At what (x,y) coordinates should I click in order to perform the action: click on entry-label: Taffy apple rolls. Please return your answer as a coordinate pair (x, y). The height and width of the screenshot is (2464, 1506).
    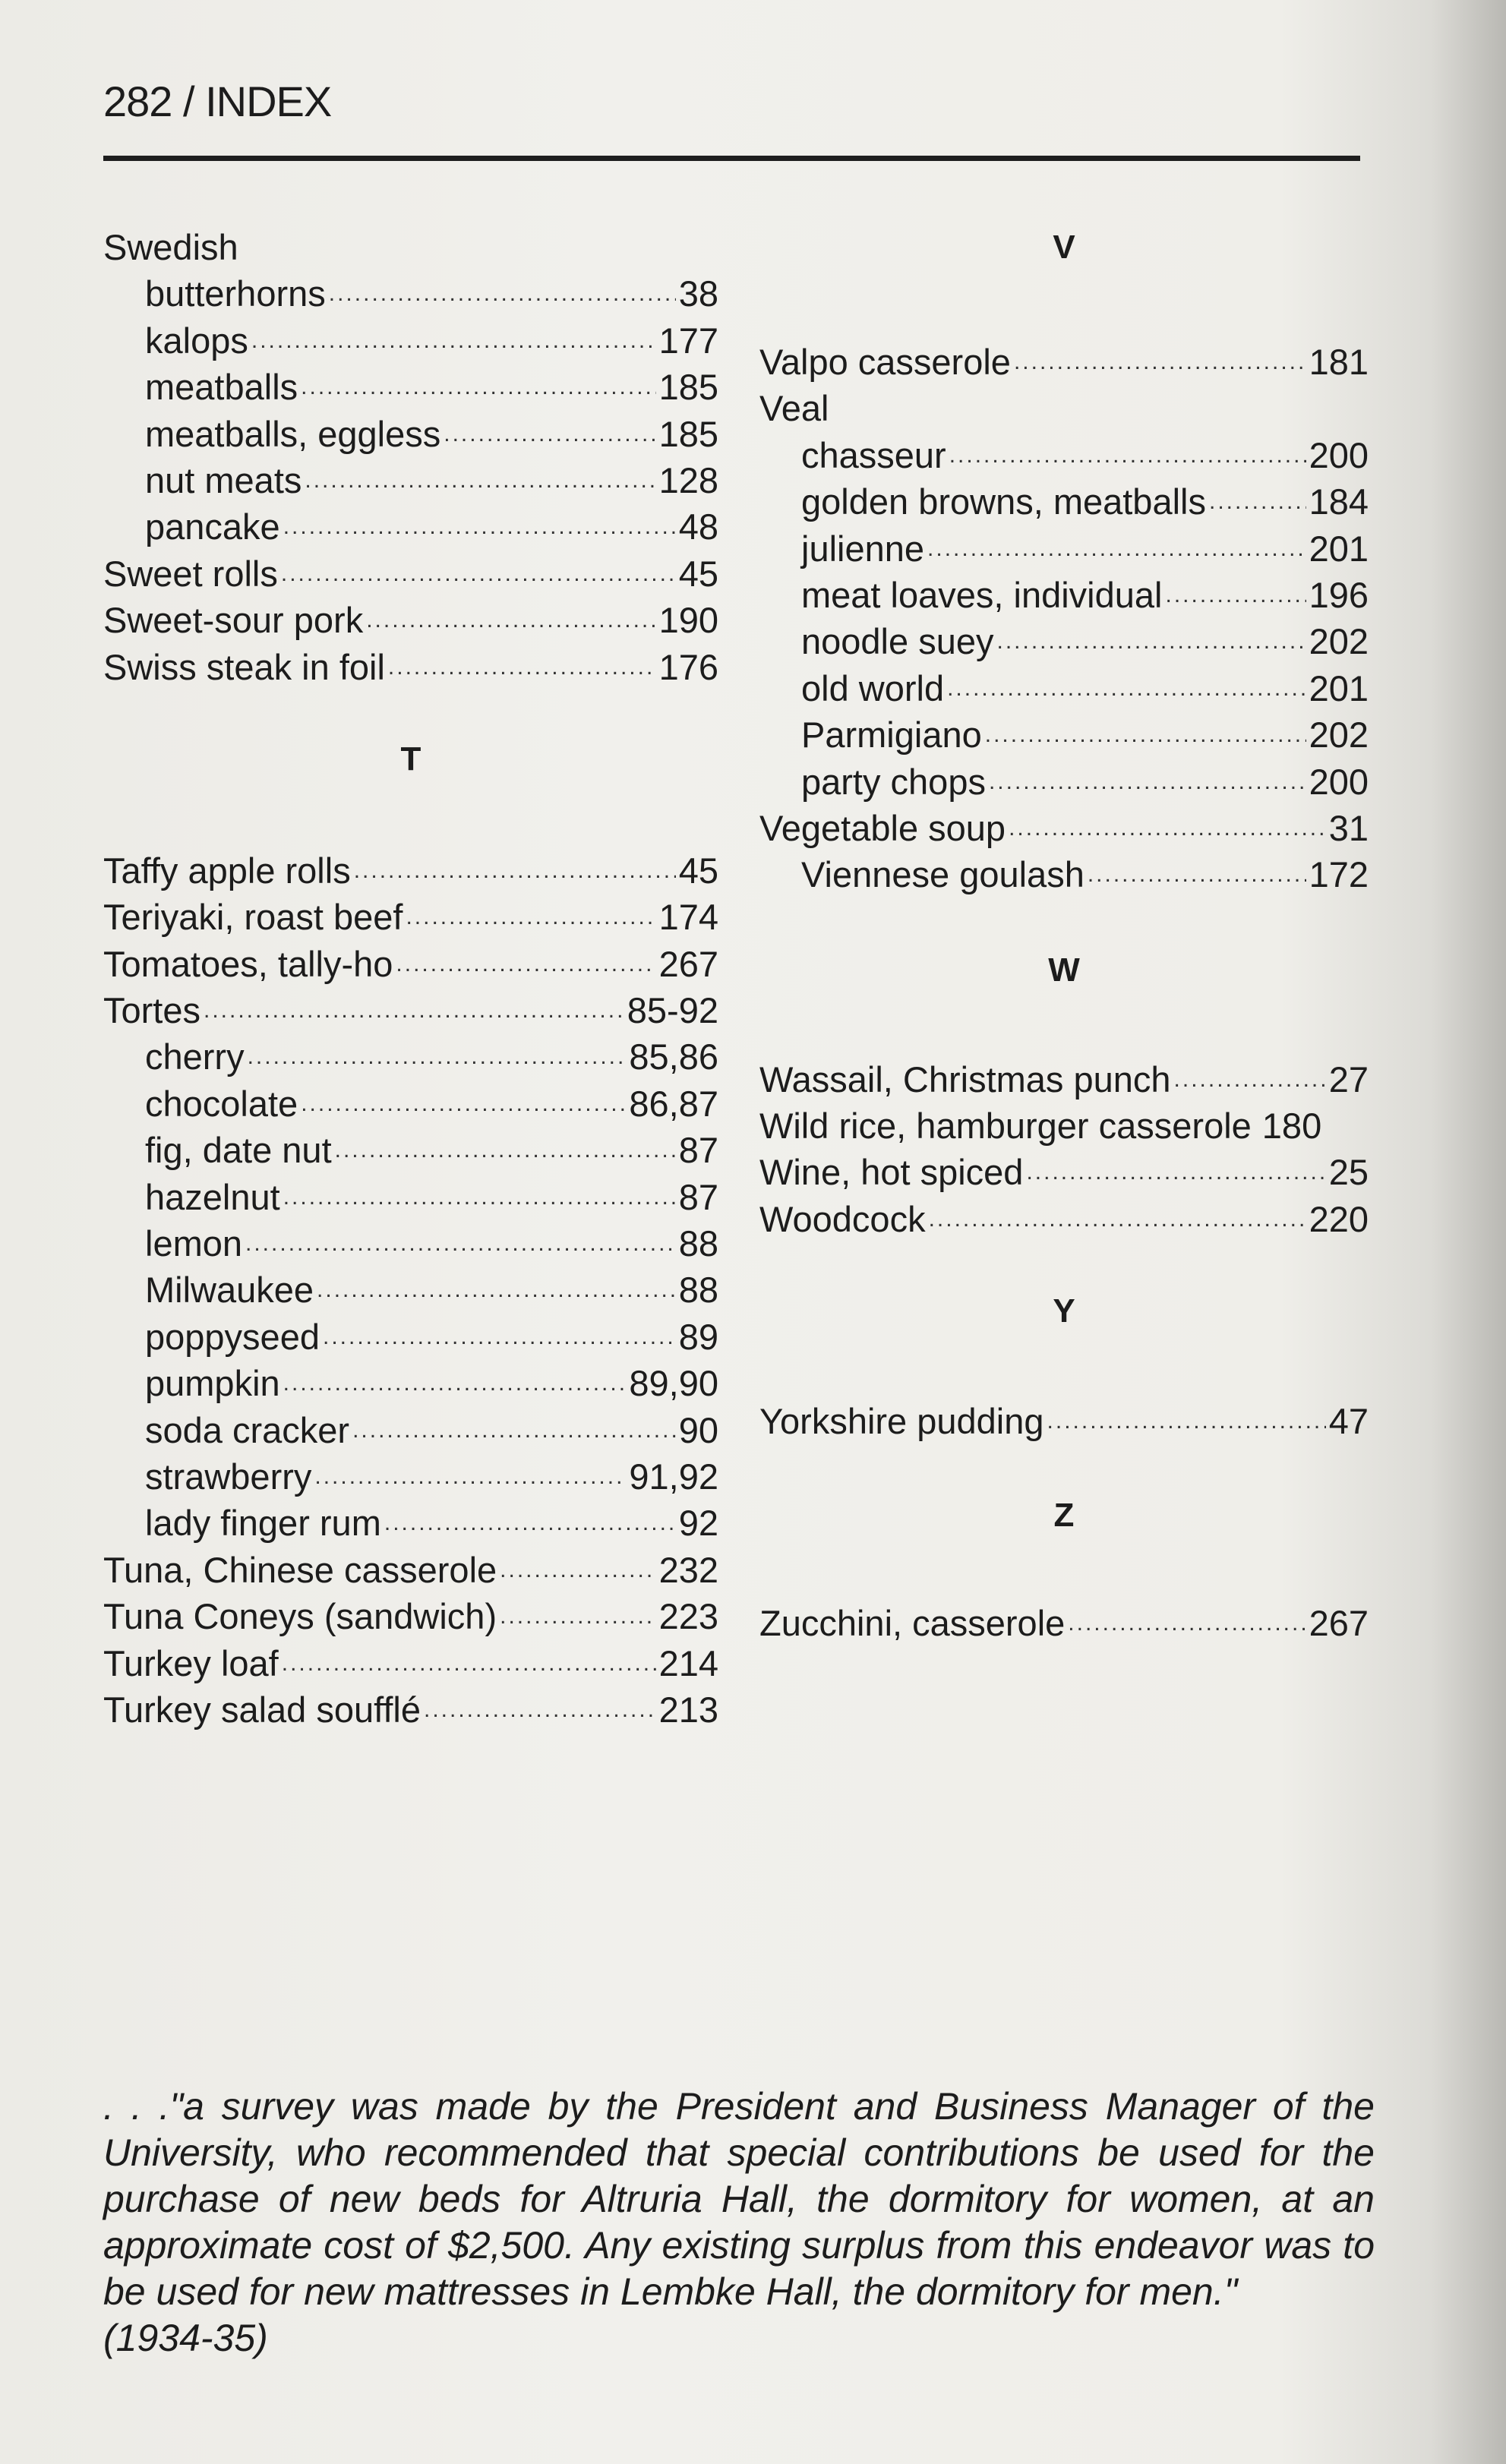
    Looking at the image, I should click on (227, 871).